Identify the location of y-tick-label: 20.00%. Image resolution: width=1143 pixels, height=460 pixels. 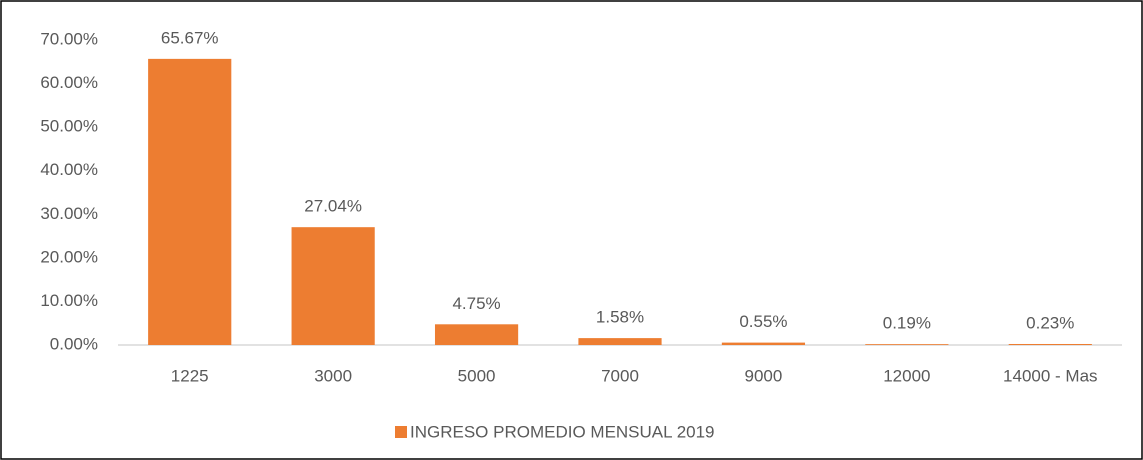
(69, 256).